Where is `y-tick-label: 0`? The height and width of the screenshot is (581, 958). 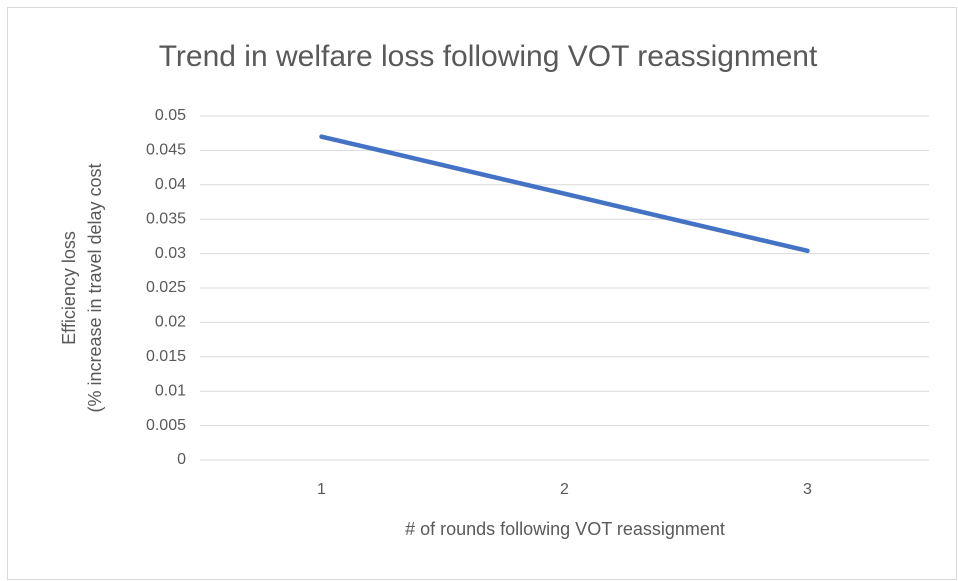 y-tick-label: 0 is located at coordinates (181, 459).